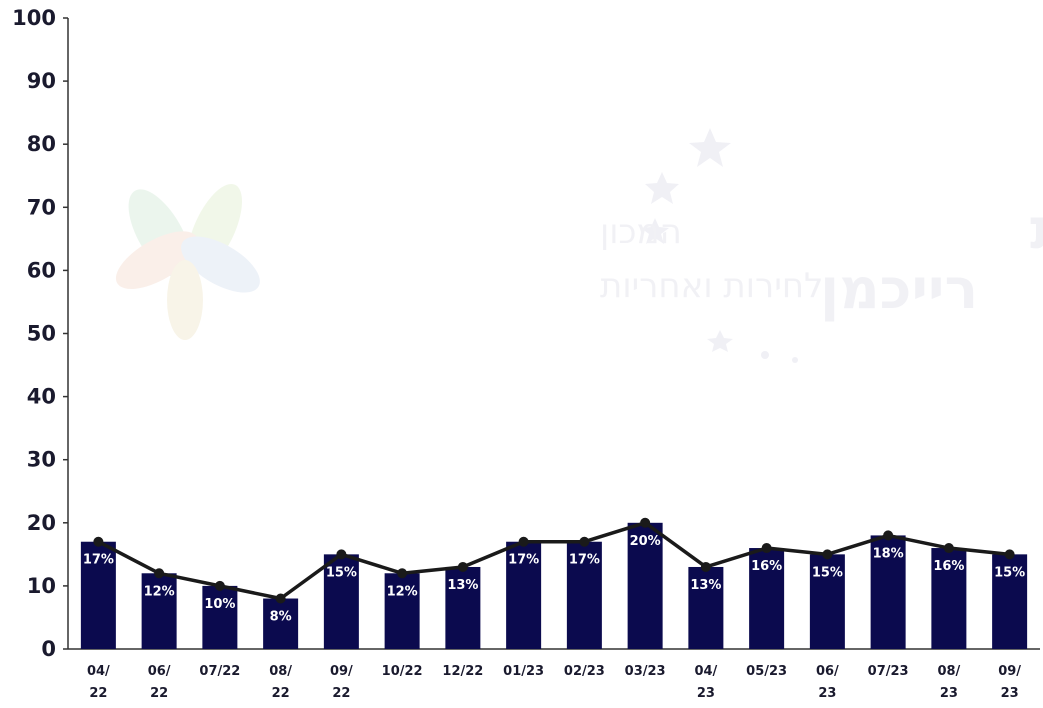 The height and width of the screenshot is (708, 1043). What do you see at coordinates (645, 541) in the screenshot?
I see `data-label: 20%` at bounding box center [645, 541].